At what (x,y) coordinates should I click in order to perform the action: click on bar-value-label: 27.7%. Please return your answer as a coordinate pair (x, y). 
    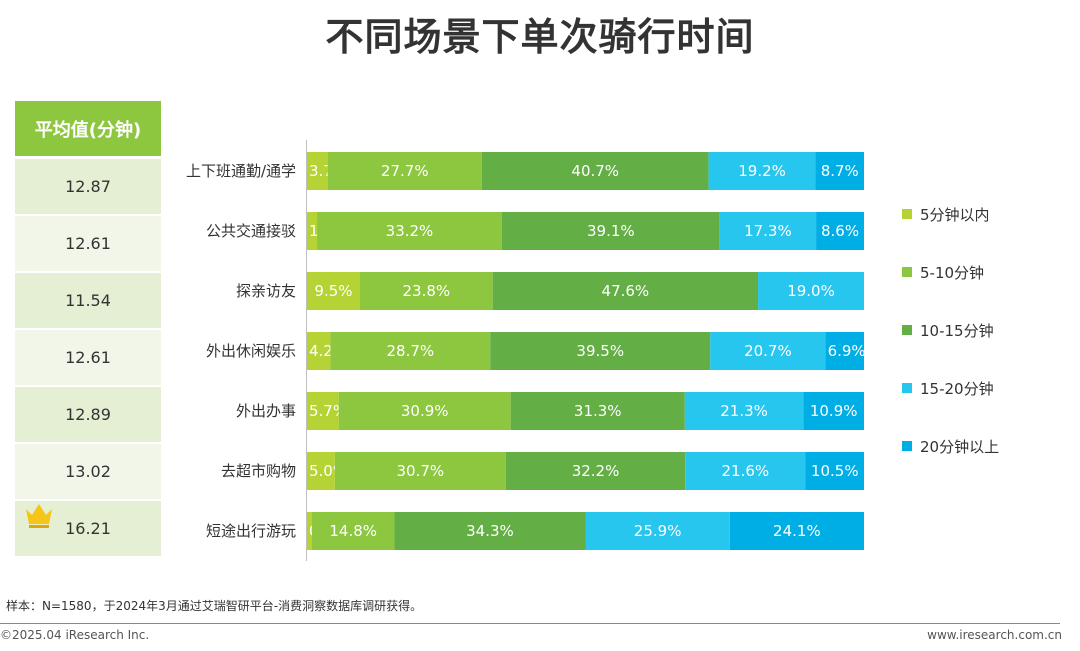
    Looking at the image, I should click on (405, 171).